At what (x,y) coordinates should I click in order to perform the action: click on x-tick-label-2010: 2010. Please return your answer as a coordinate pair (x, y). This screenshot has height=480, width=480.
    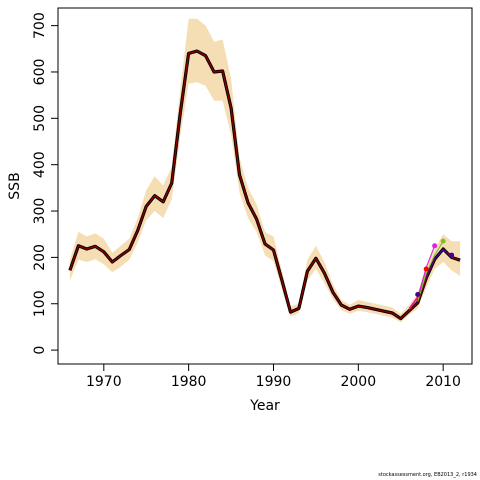
    Looking at the image, I should click on (443, 382).